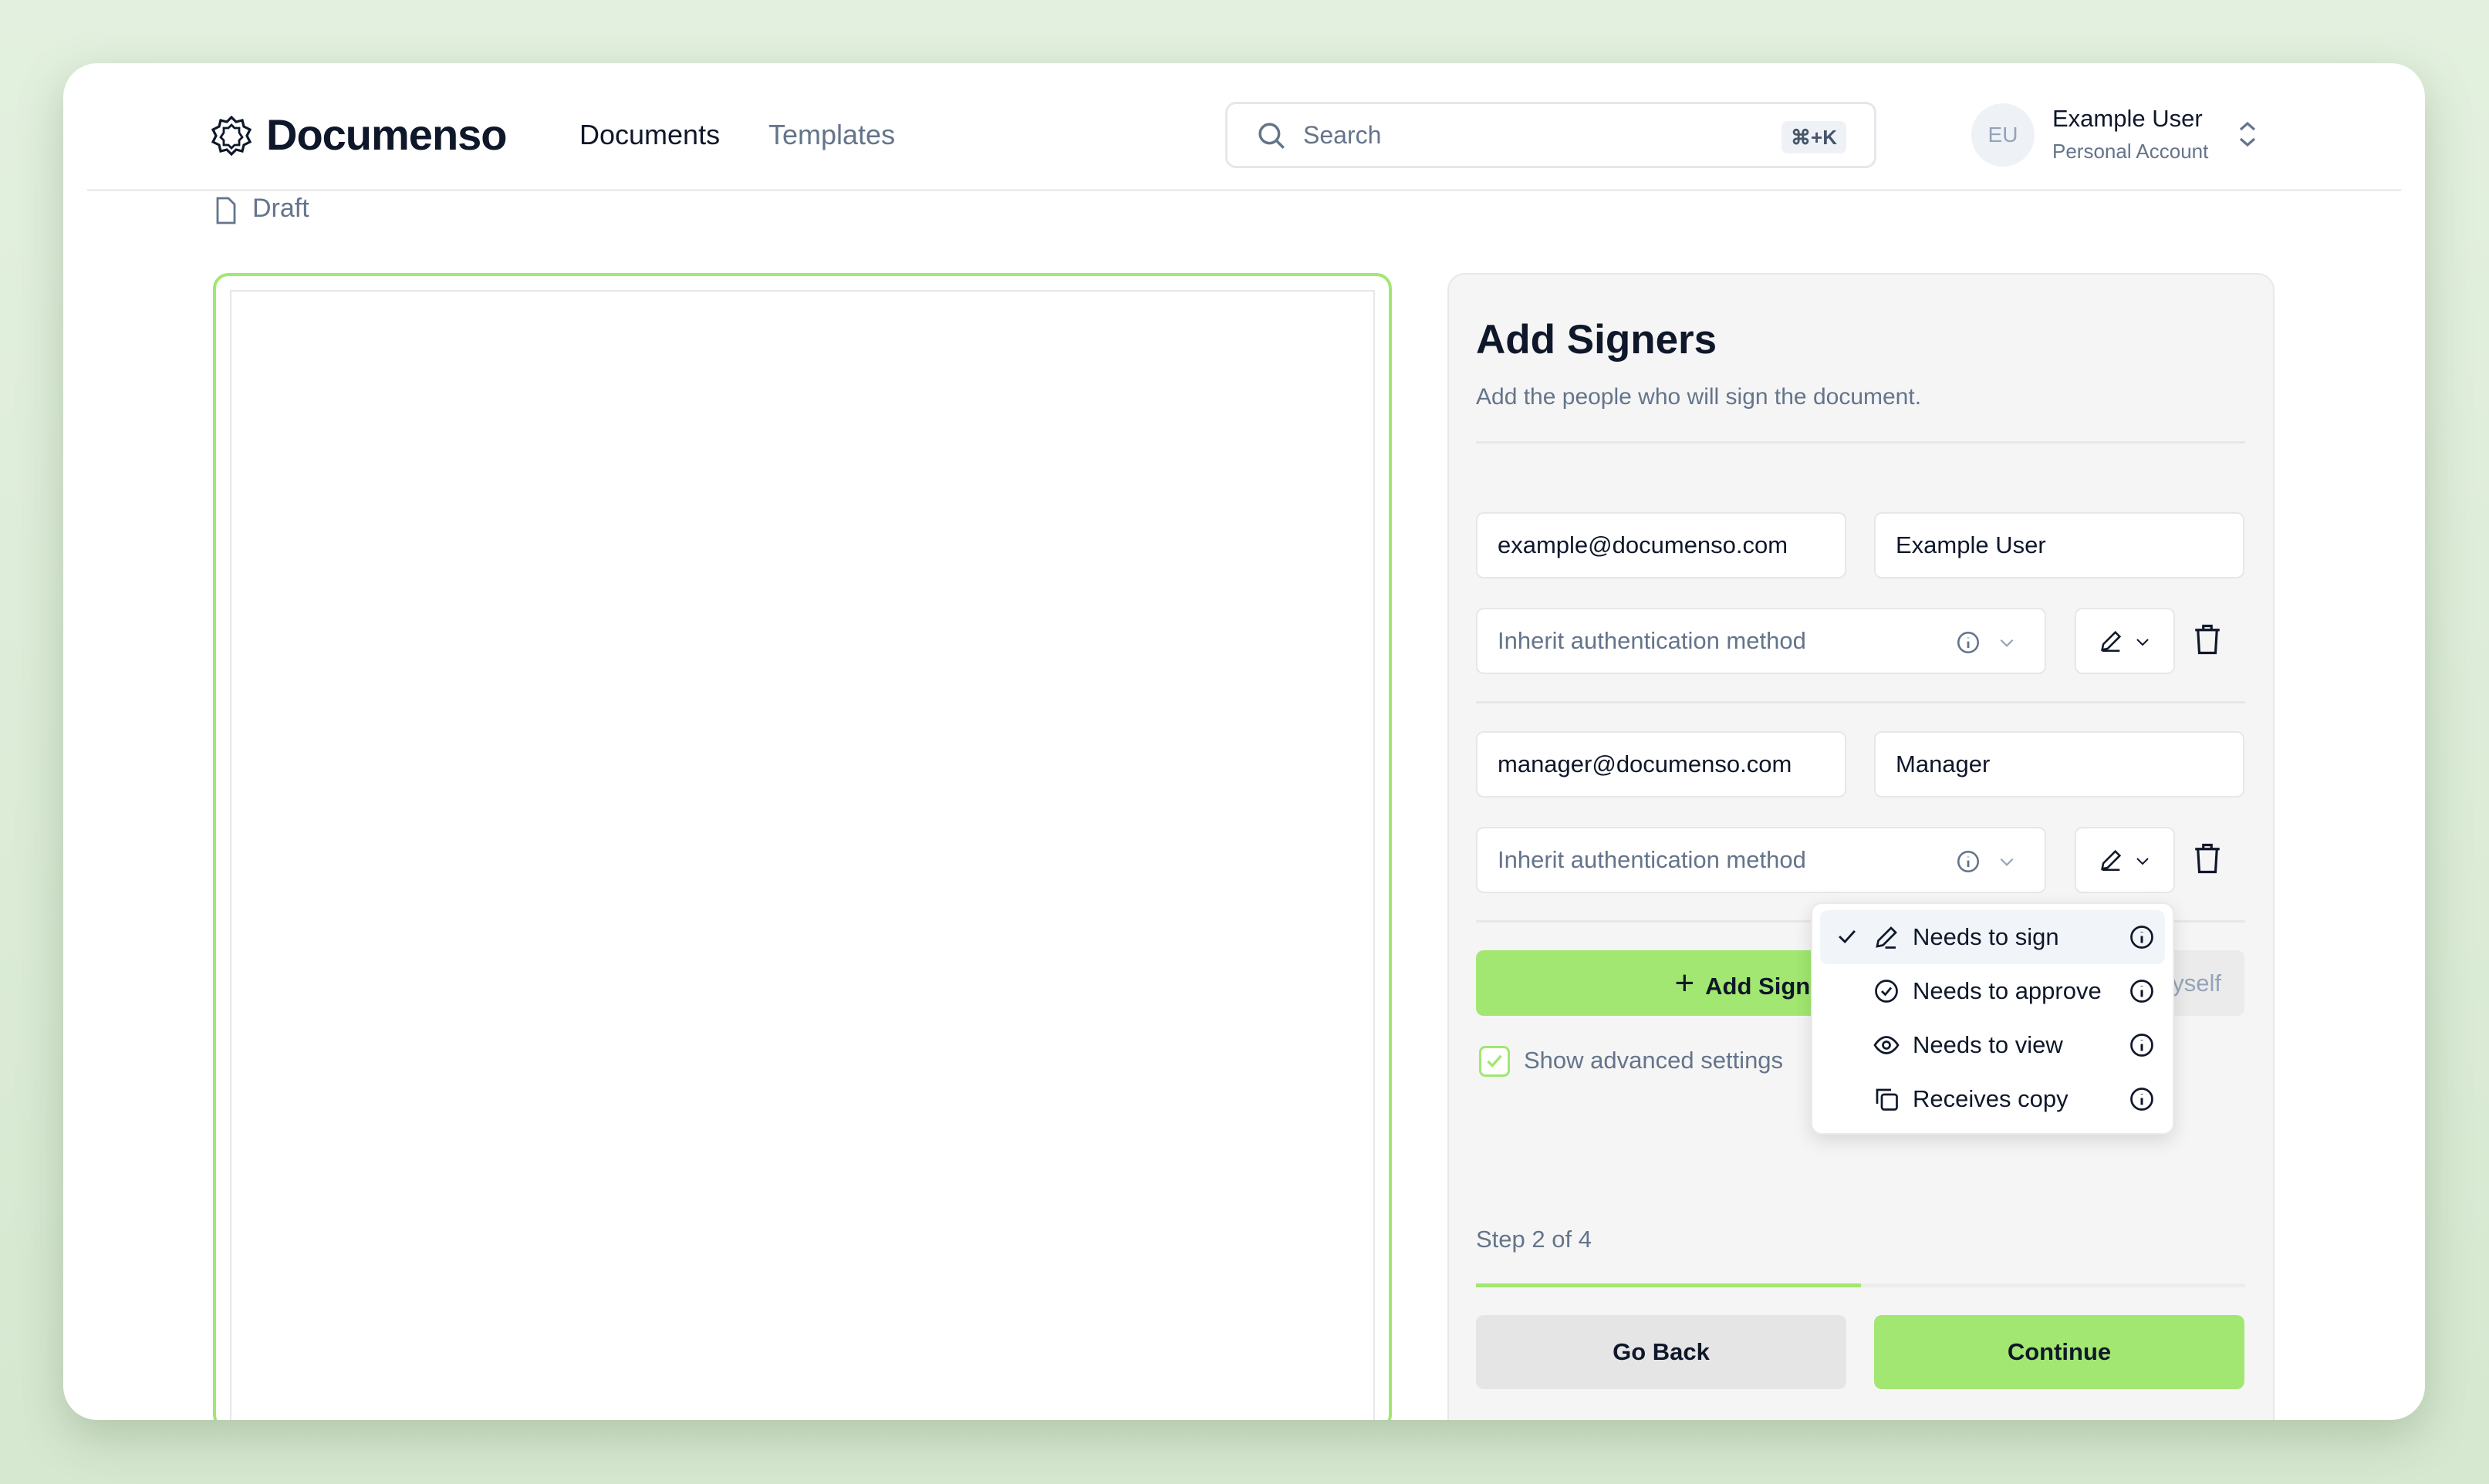  I want to click on menu-item-needs-to-view: Needs to view, so click(1993, 1045).